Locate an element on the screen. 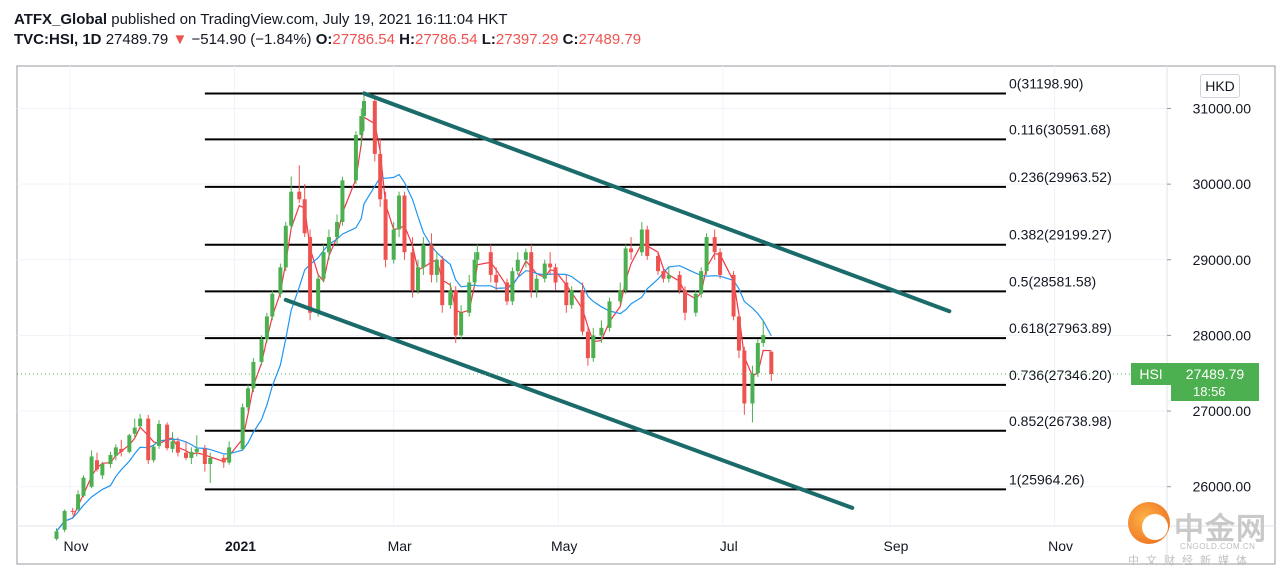  fib-level-label: 0.736(27346.20) is located at coordinates (1060, 375).